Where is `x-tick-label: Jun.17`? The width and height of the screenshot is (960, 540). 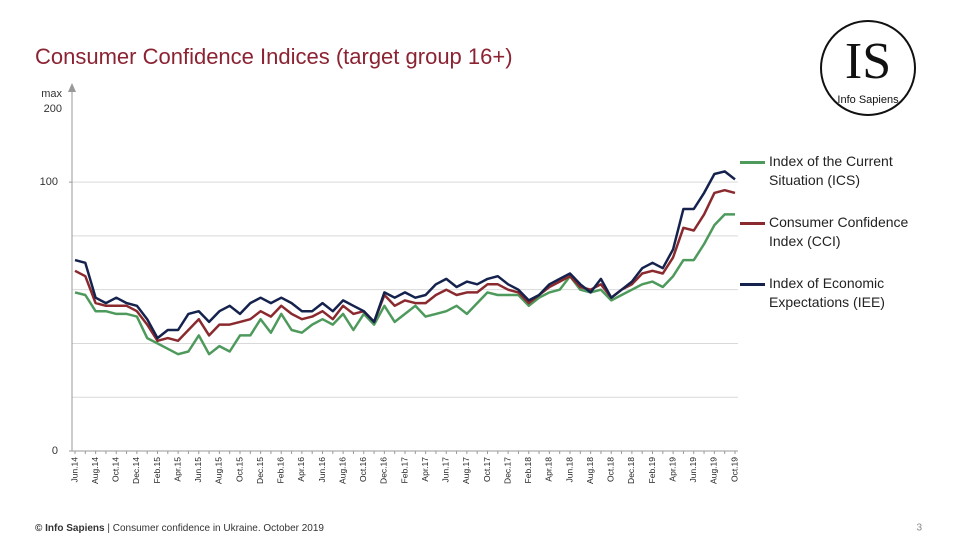
x-tick-label: Jun.17 is located at coordinates (446, 470).